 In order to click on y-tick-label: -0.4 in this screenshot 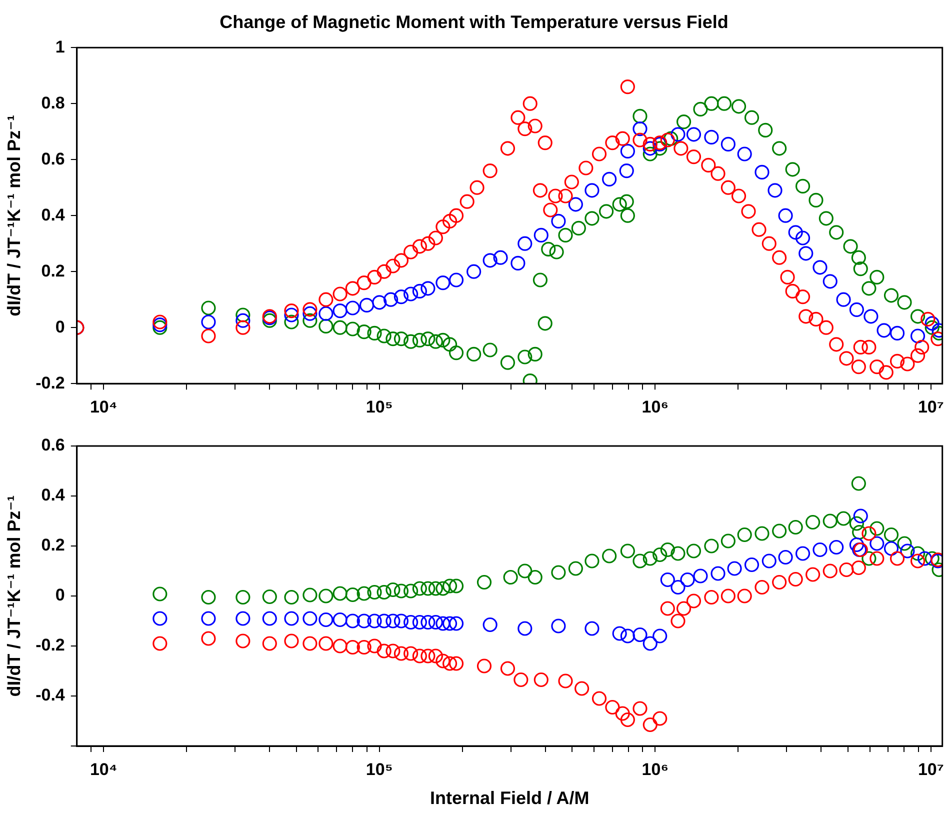, I will do `click(51, 695)`.